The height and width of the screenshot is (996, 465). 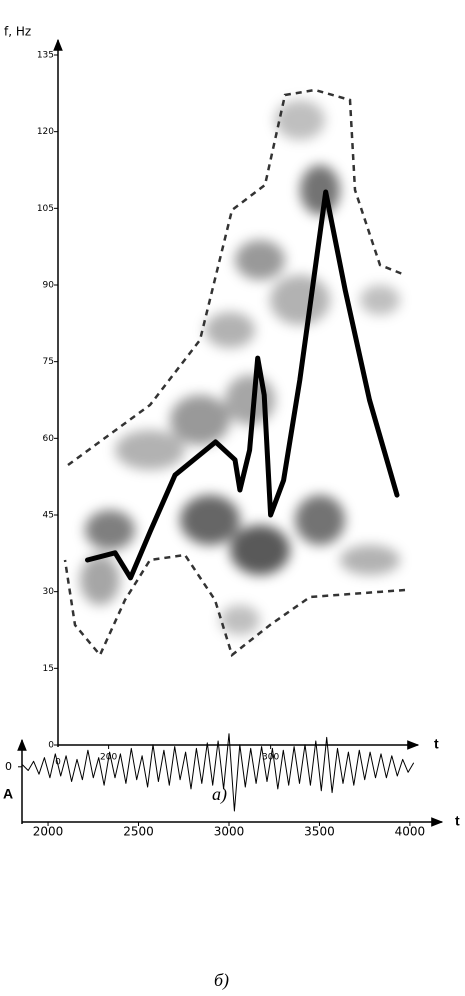 I want to click on y-tick-label: 45, so click(x=48, y=516).